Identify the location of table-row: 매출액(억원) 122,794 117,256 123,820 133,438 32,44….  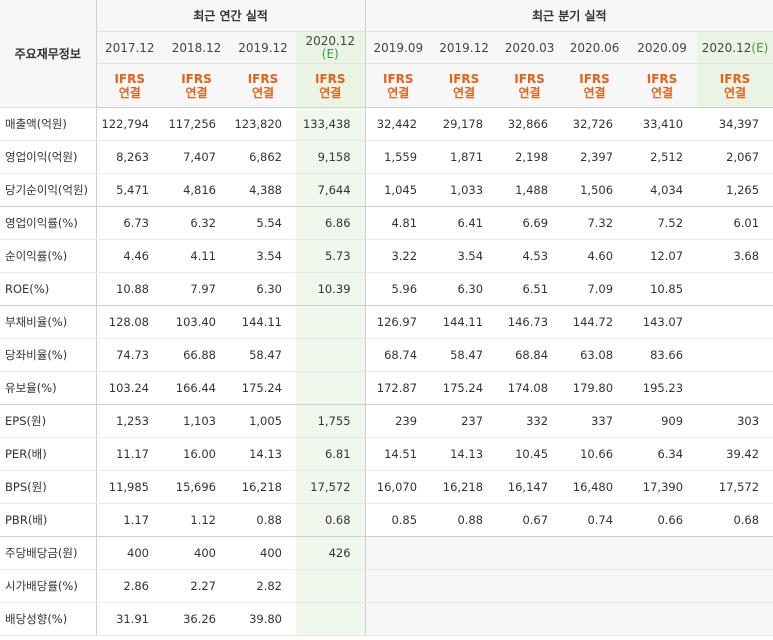
(386, 124).